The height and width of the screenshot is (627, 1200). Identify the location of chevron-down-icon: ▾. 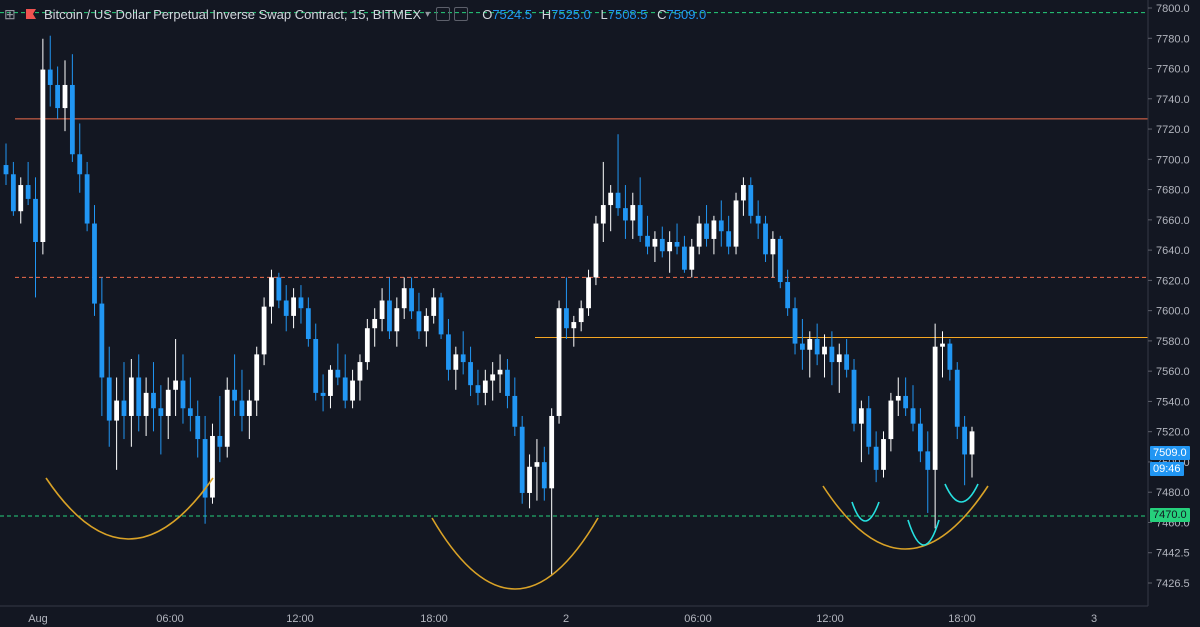
(428, 14).